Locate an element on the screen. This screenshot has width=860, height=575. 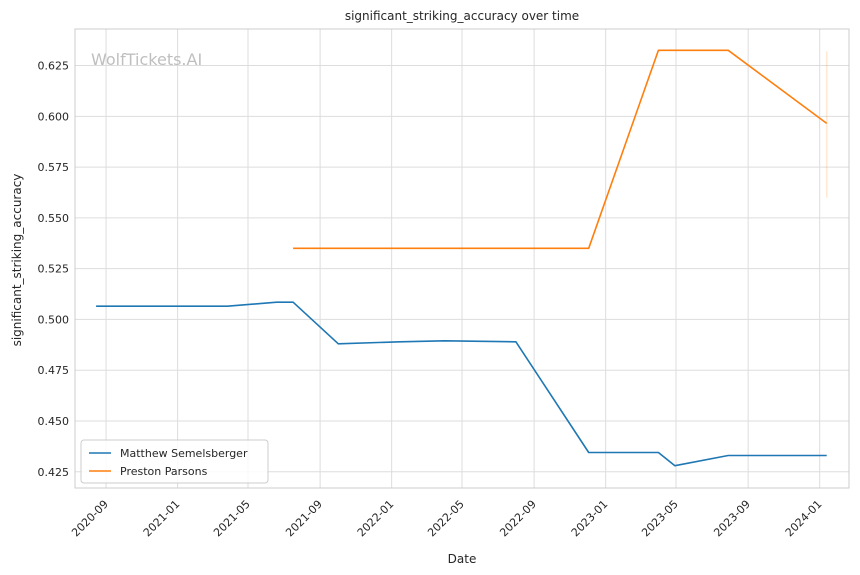
y-tick-label: 0.575 is located at coordinates (54, 167).